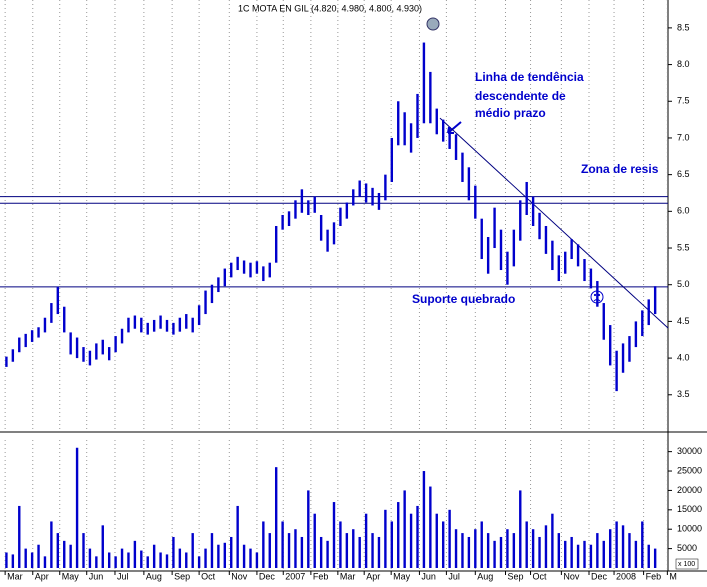 The height and width of the screenshot is (587, 707). I want to click on y-tick-label: 7.5, so click(683, 101).